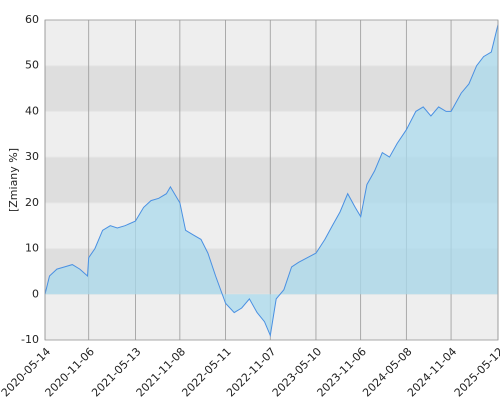 The width and height of the screenshot is (500, 400). What do you see at coordinates (32, 65) in the screenshot?
I see `y-tick-label: 50` at bounding box center [32, 65].